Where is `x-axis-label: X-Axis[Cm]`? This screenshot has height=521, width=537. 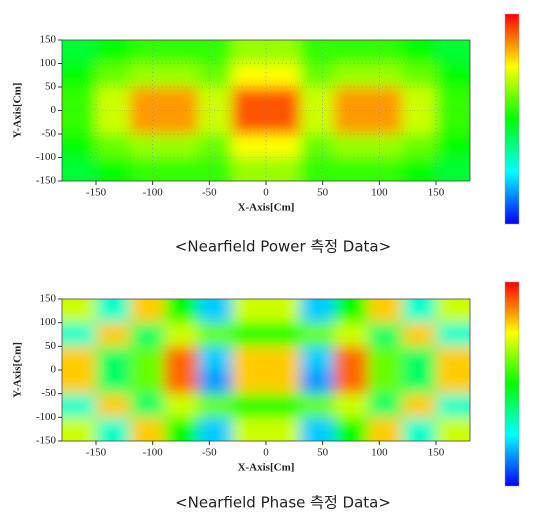
x-axis-label: X-Axis[Cm] is located at coordinates (266, 468).